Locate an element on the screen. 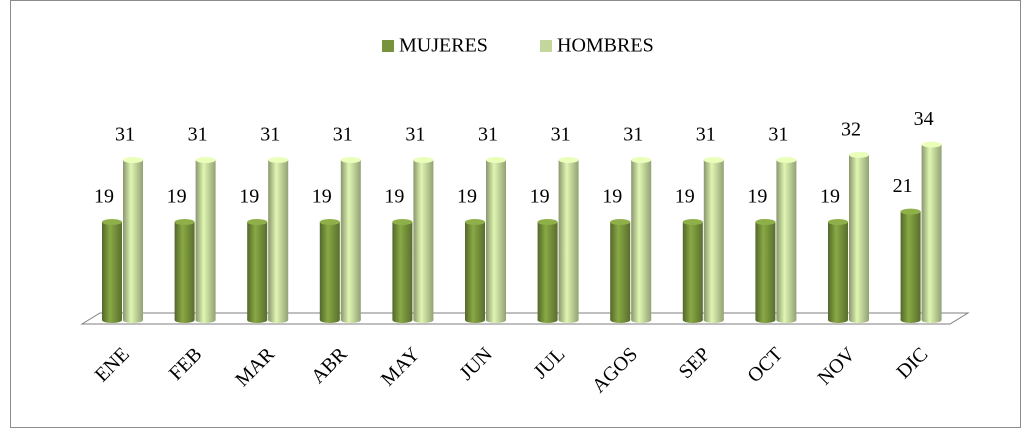 Image resolution: width=1031 pixels, height=428 pixels. data-label: 32 is located at coordinates (851, 129).